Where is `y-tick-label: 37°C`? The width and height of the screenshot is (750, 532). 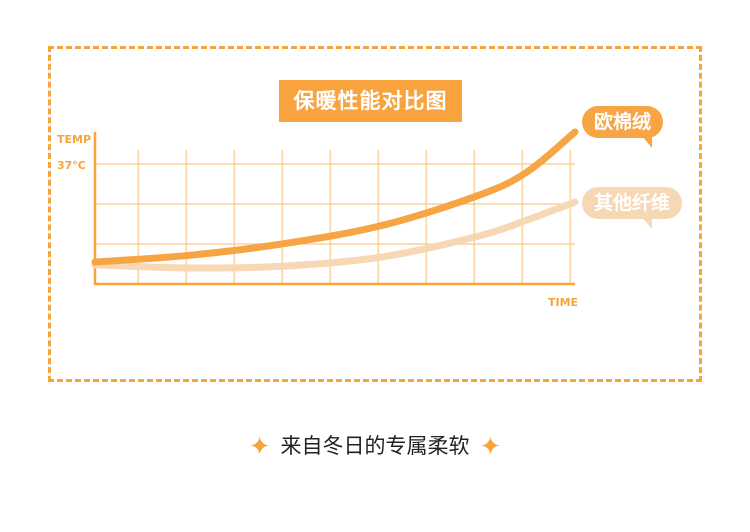 y-tick-label: 37°C is located at coordinates (71, 165).